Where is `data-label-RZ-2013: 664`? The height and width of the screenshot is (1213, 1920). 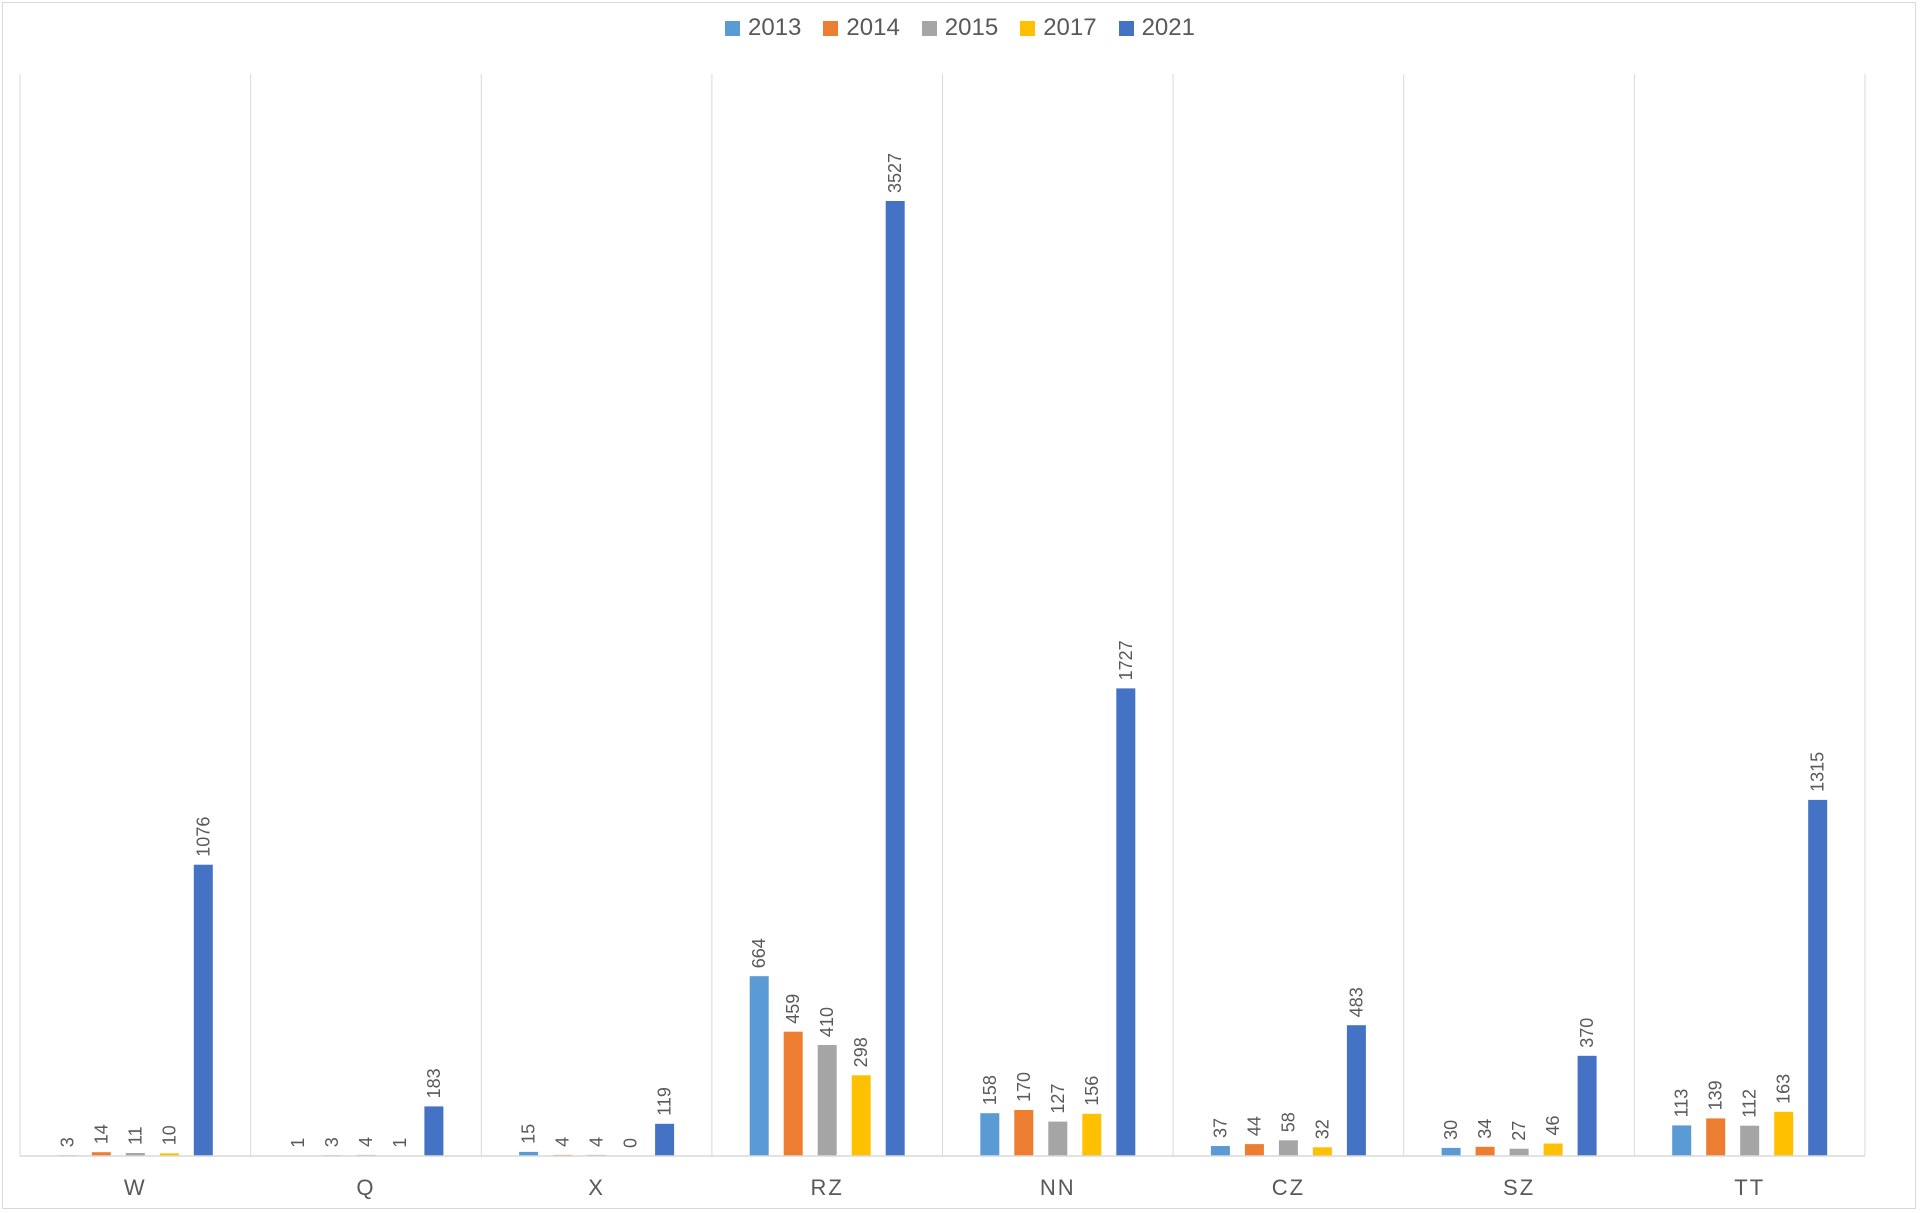 data-label-RZ-2013: 664 is located at coordinates (759, 953).